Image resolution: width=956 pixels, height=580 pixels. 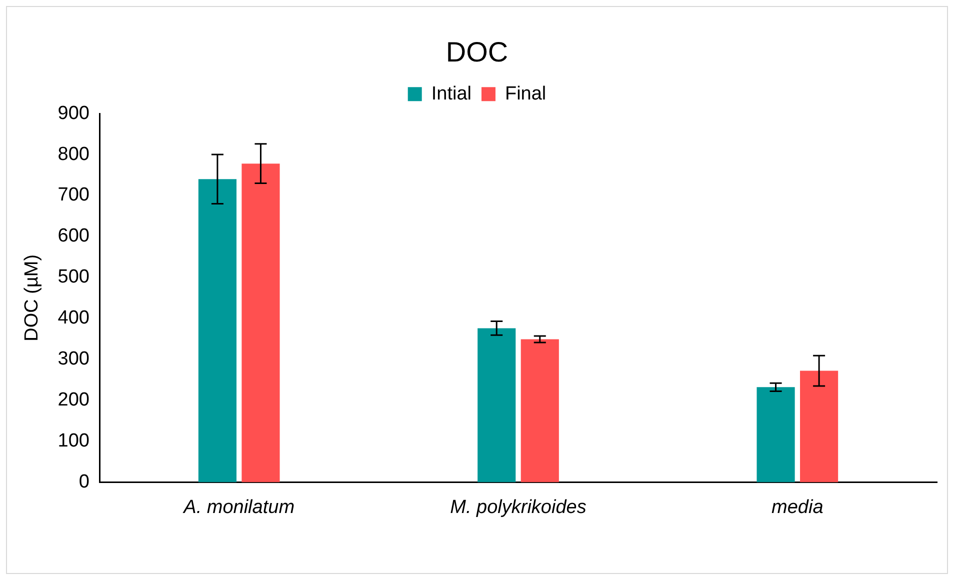 I want to click on y-tick-label: 300, so click(x=74, y=359).